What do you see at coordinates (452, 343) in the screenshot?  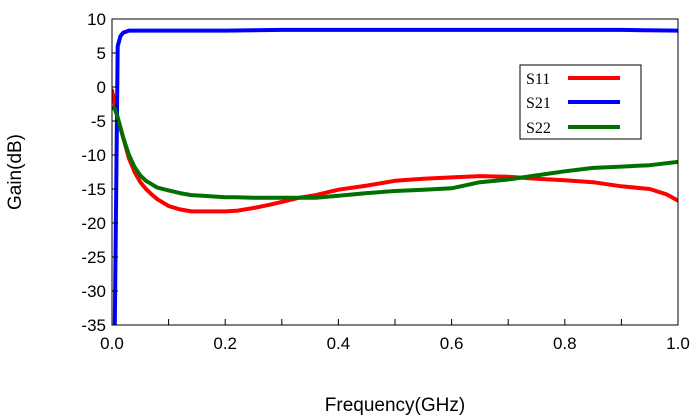 I see `x-tick-label: 0.6` at bounding box center [452, 343].